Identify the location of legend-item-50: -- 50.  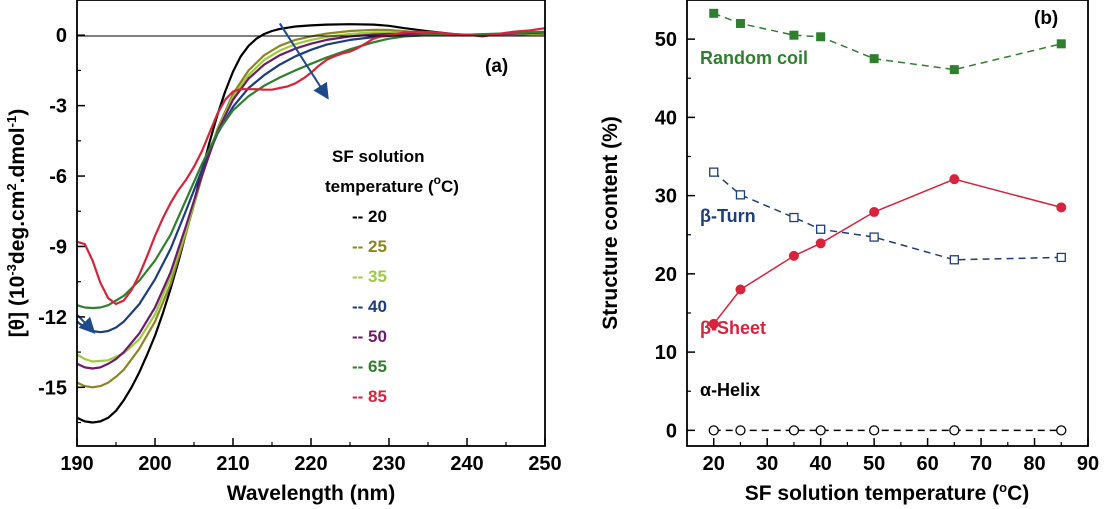
(369, 336).